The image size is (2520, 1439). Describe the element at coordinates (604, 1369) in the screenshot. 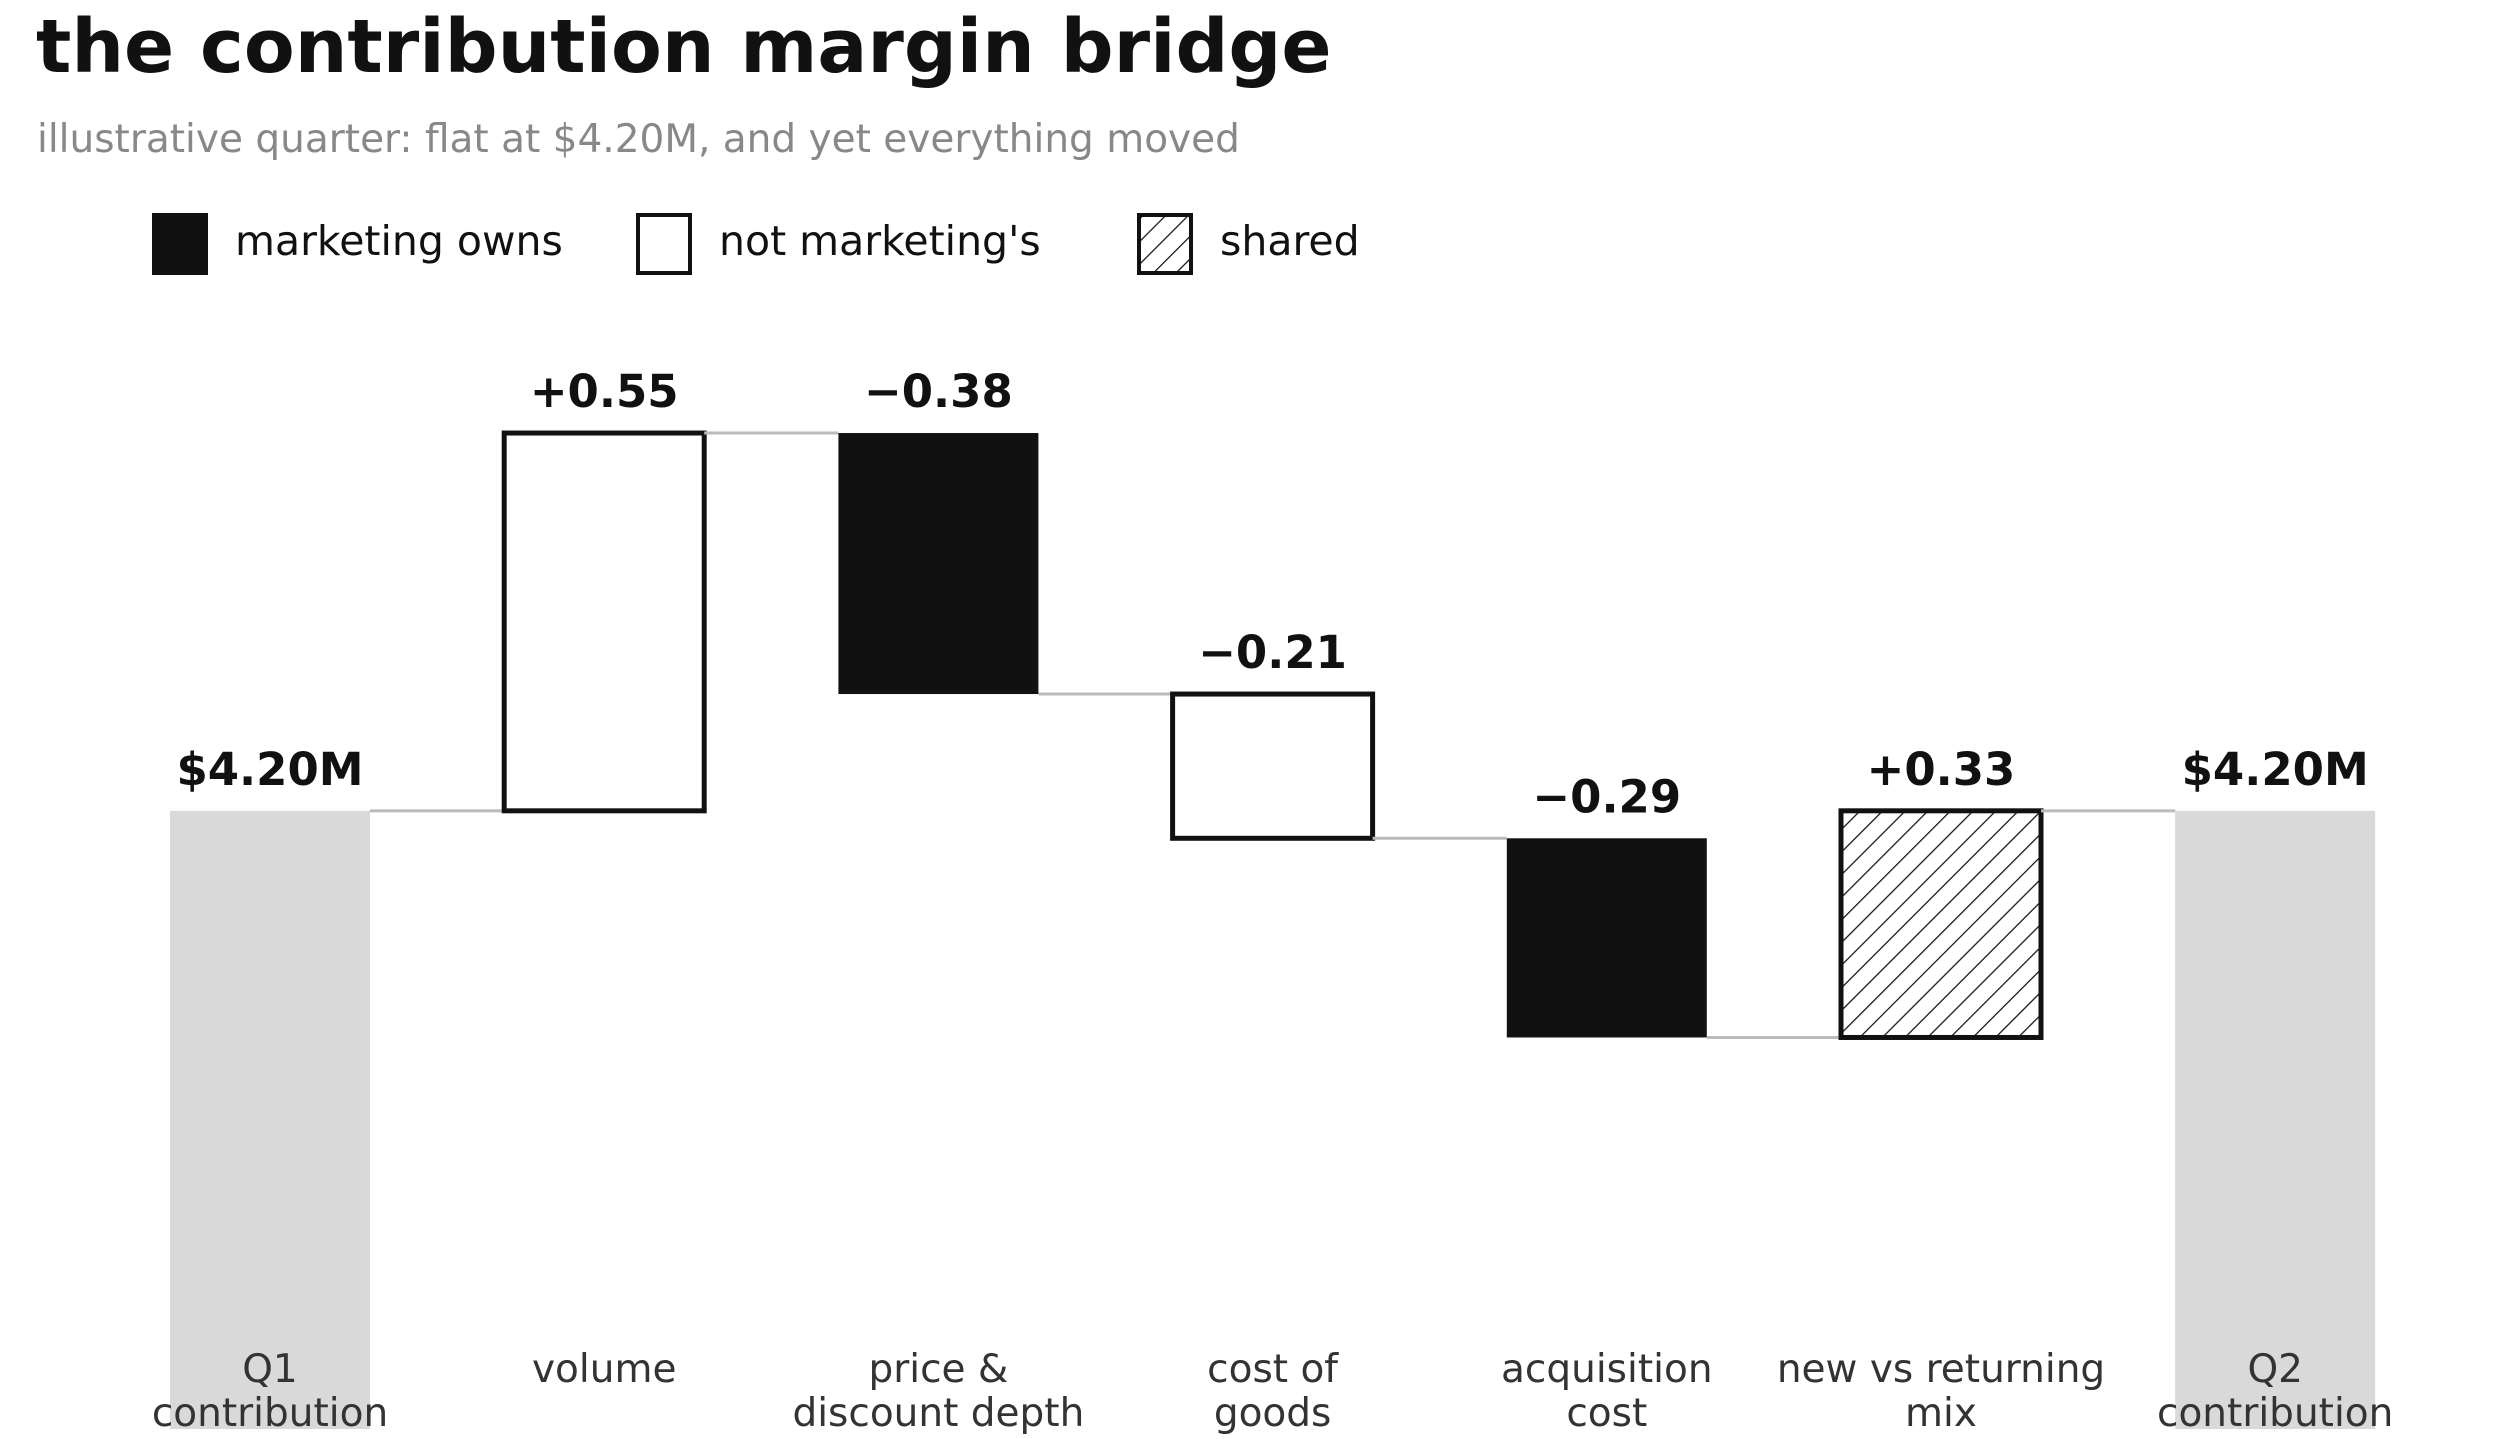

I see `x-tick-label: volume` at that location.